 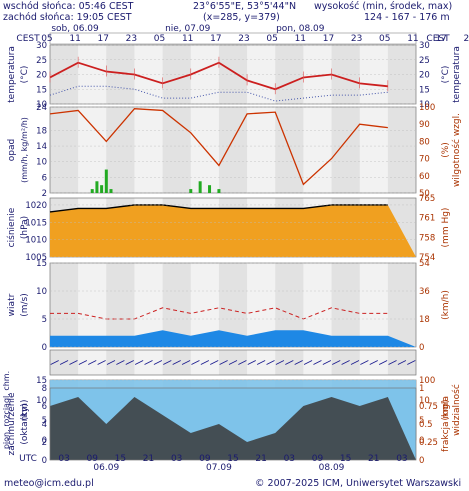 What do you see at coordinates (424, 46) in the screenshot?
I see `temperature-right-tick: 30` at bounding box center [424, 46].